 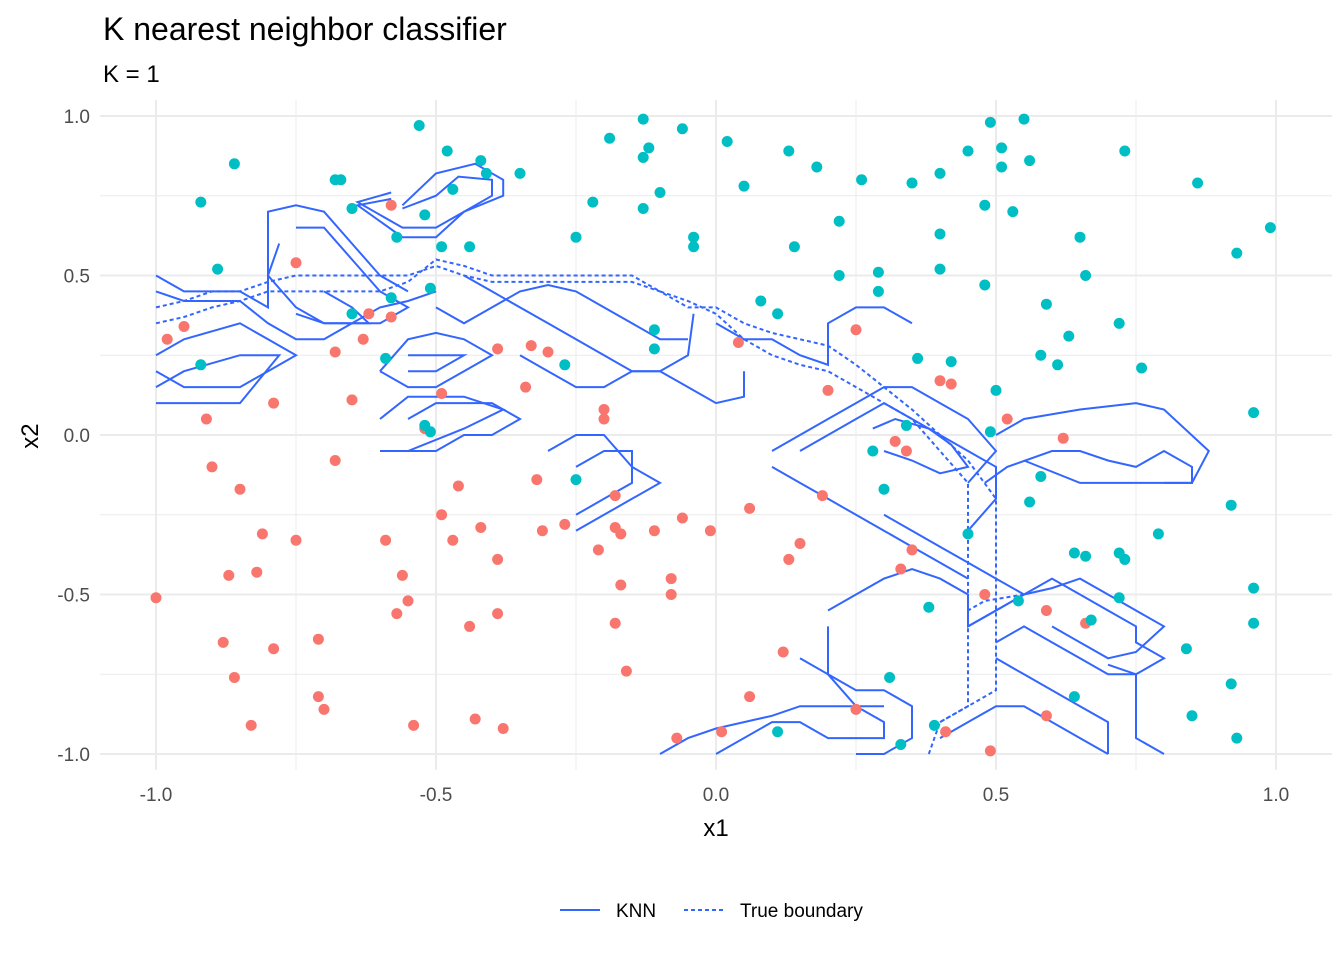 I want to click on chart-title: K nearest neighbor classifier, so click(x=305, y=29).